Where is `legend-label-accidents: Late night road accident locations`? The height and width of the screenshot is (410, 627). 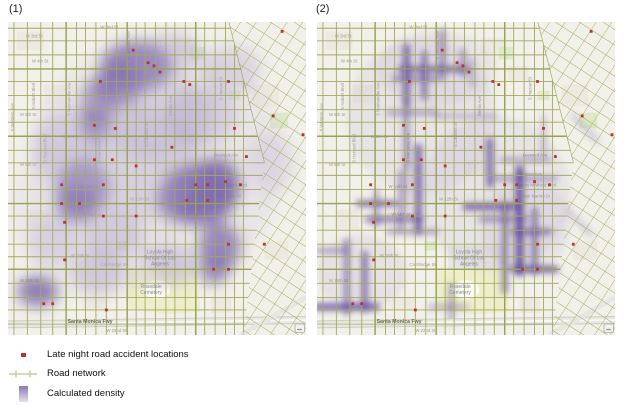
legend-label-accidents: Late night road accident locations is located at coordinates (118, 354).